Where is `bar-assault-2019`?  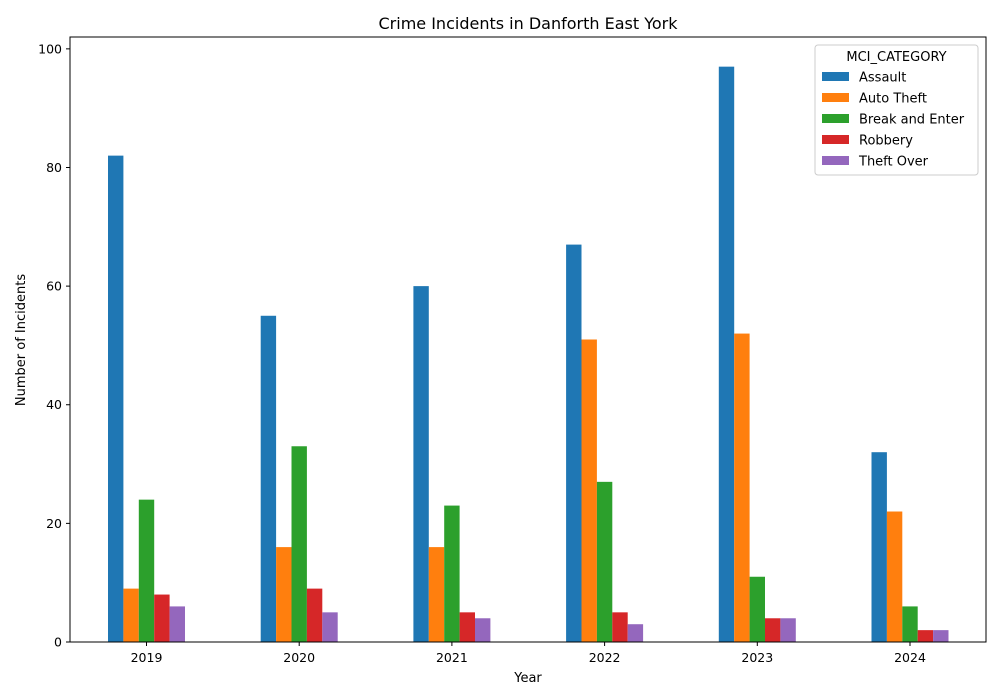 bar-assault-2019 is located at coordinates (116, 398).